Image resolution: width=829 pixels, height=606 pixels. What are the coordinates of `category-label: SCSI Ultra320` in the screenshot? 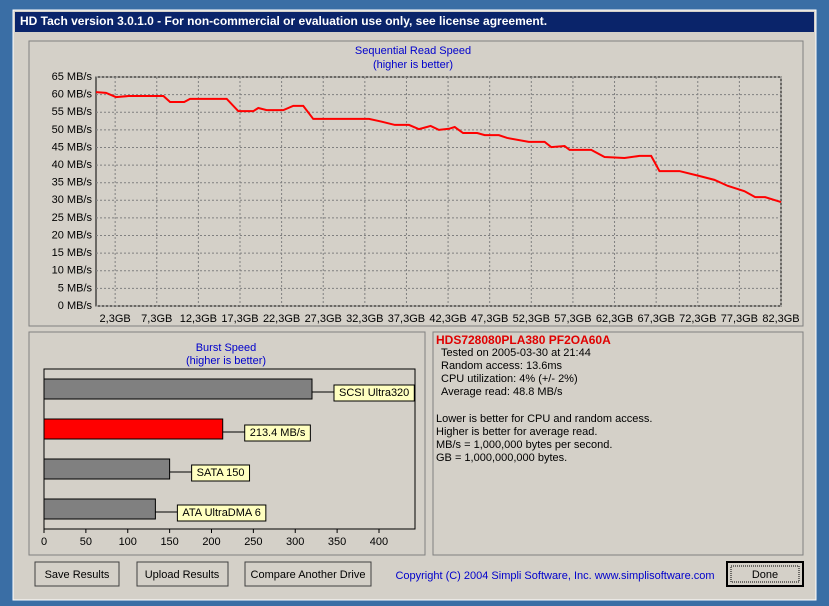 It's located at (374, 393).